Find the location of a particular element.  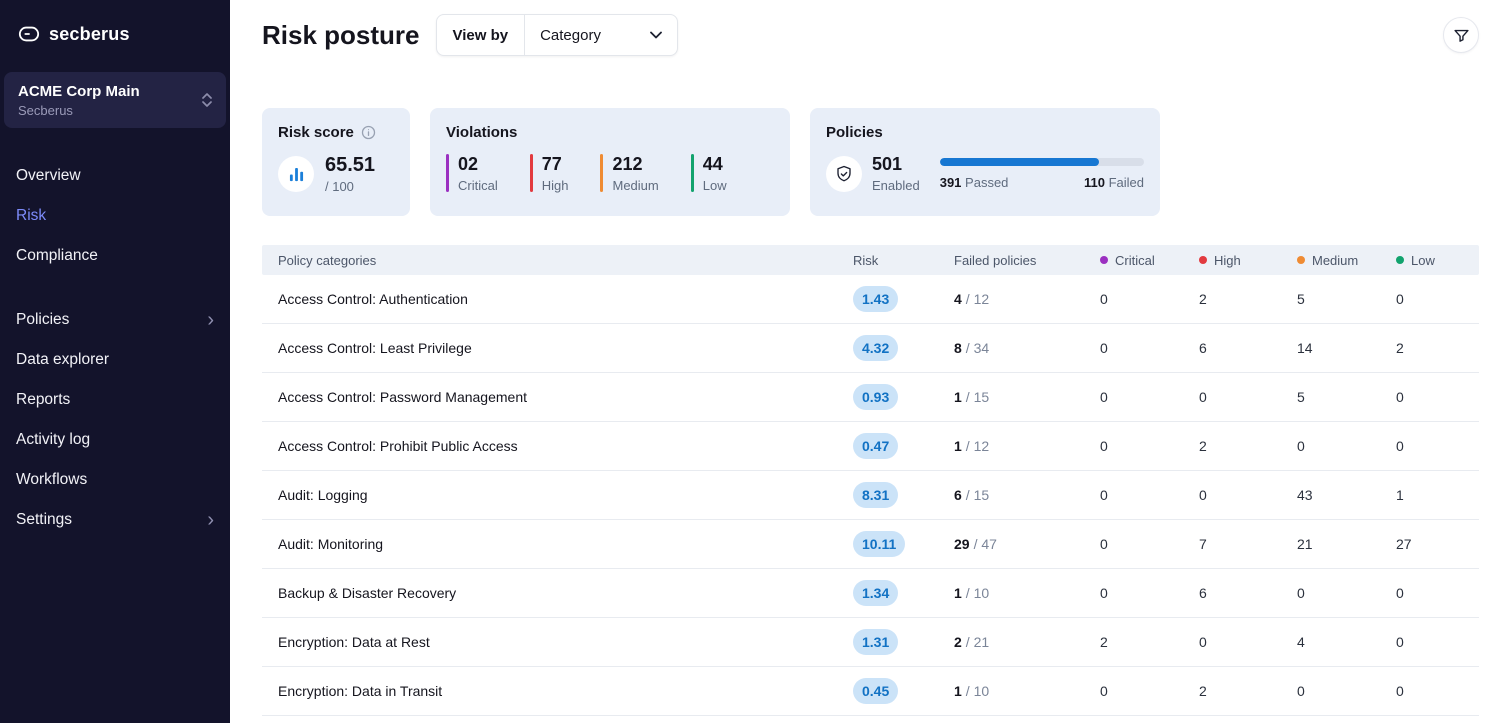

page-title: Risk posture is located at coordinates (341, 34).